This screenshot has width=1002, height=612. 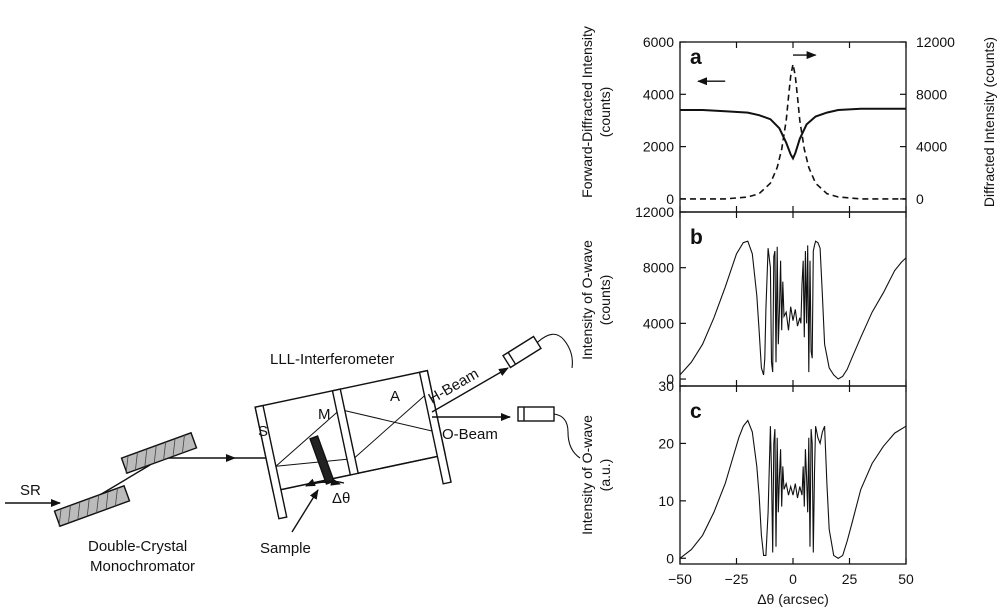 I want to click on panel-c-ytick-label: 0, so click(x=670, y=558).